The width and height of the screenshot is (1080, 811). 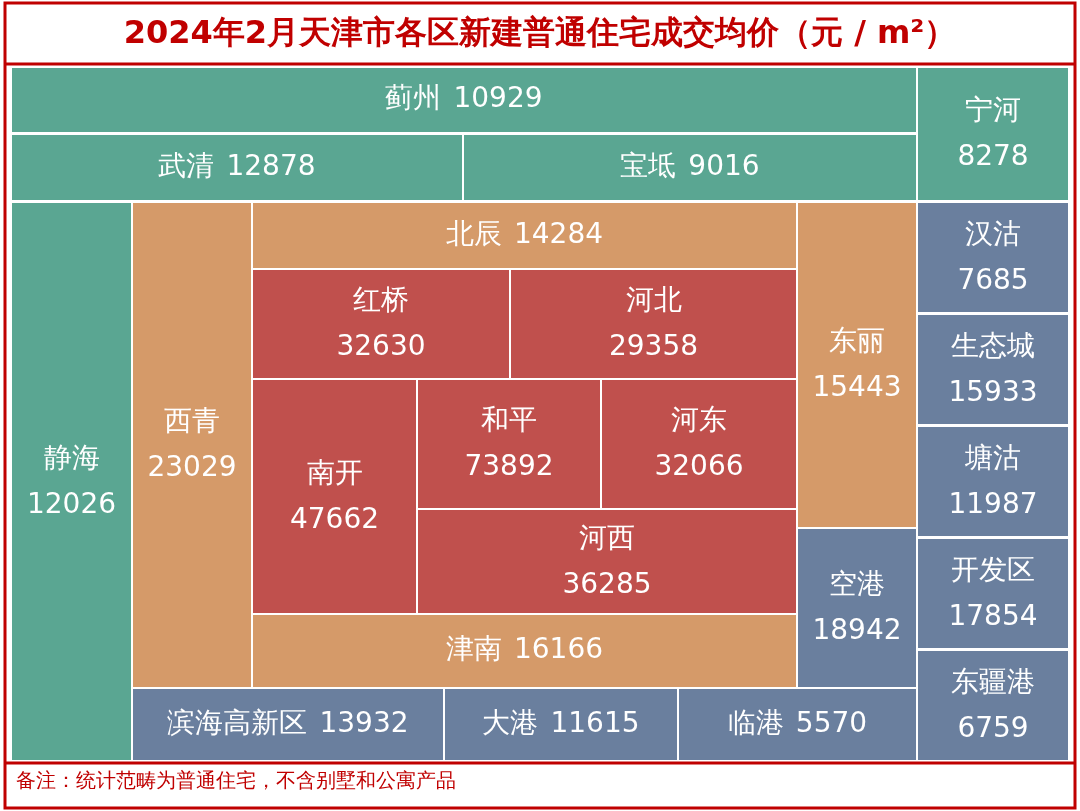 I want to click on data-label: 5570, so click(x=831, y=722).